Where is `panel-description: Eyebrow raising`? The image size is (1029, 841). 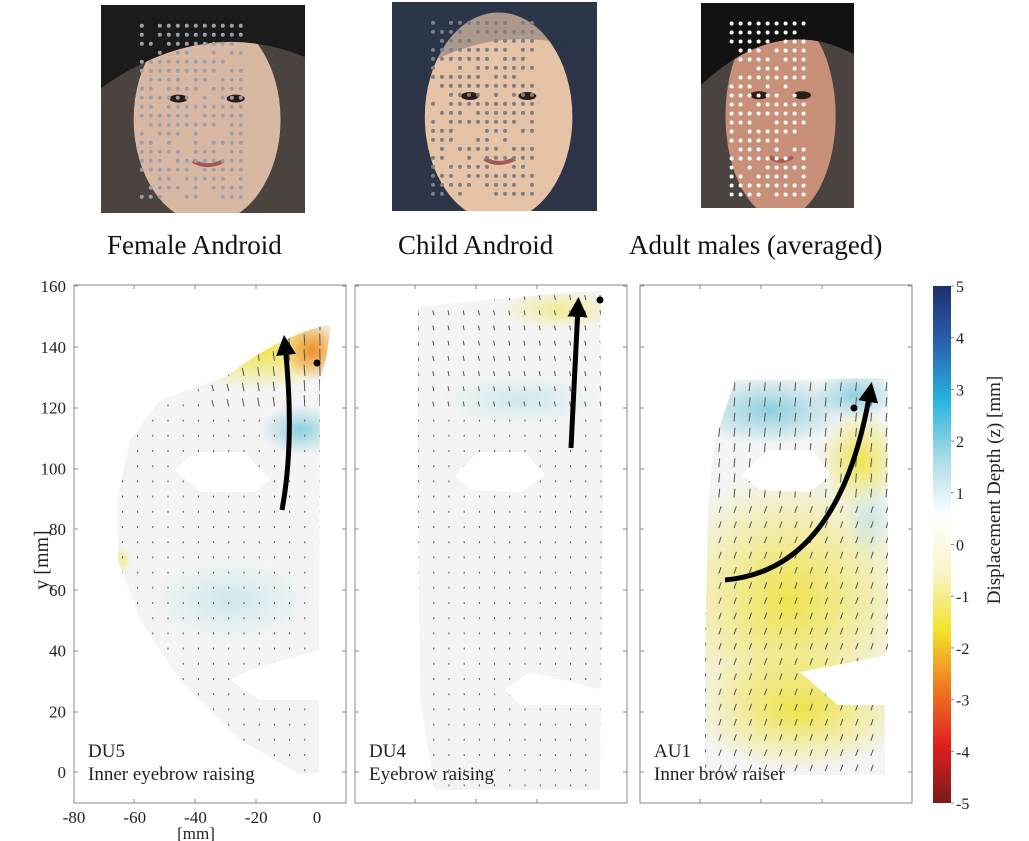
panel-description: Eyebrow raising is located at coordinates (432, 774).